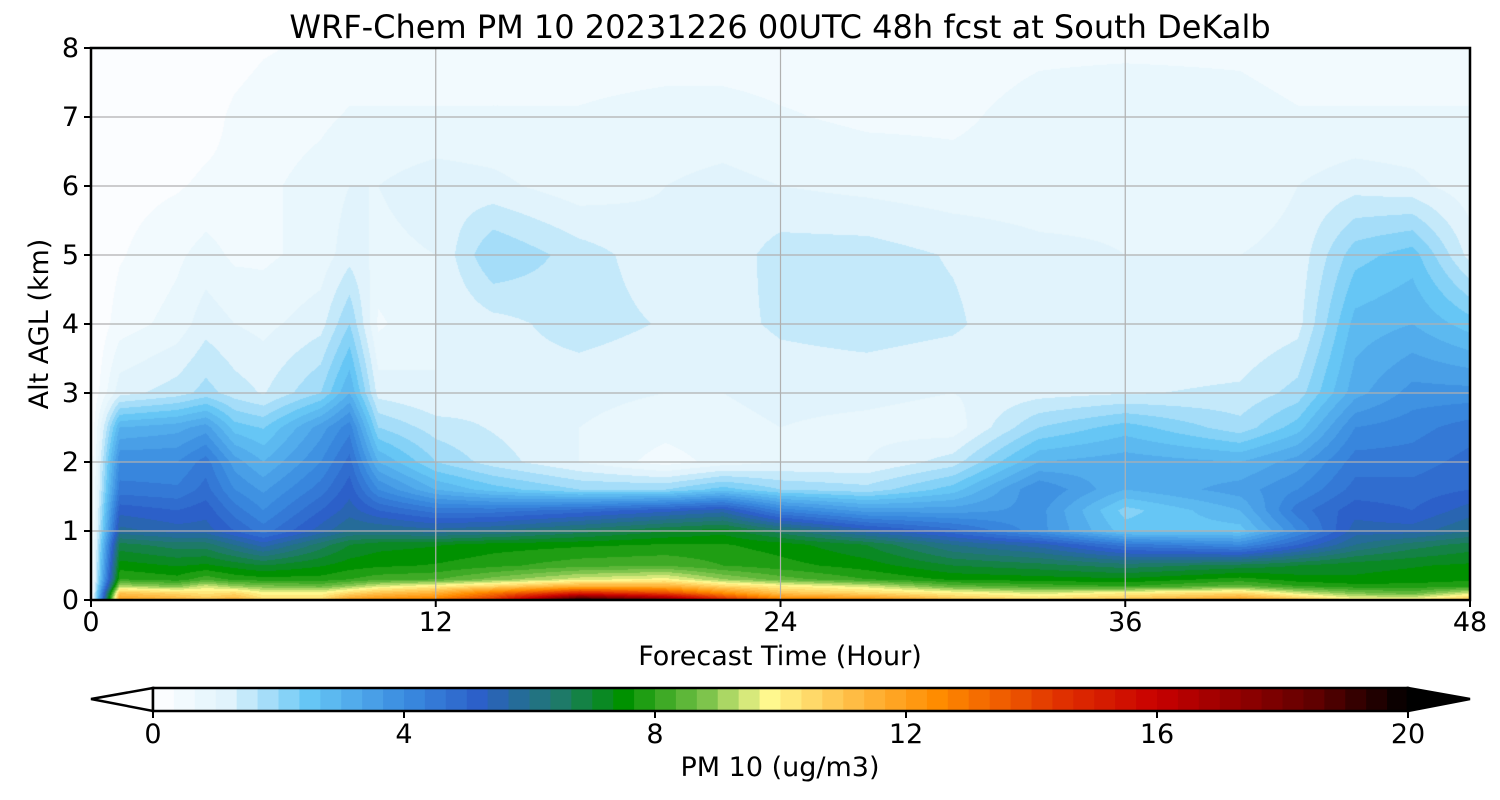  What do you see at coordinates (1125, 622) in the screenshot?
I see `x-tick-label: 36` at bounding box center [1125, 622].